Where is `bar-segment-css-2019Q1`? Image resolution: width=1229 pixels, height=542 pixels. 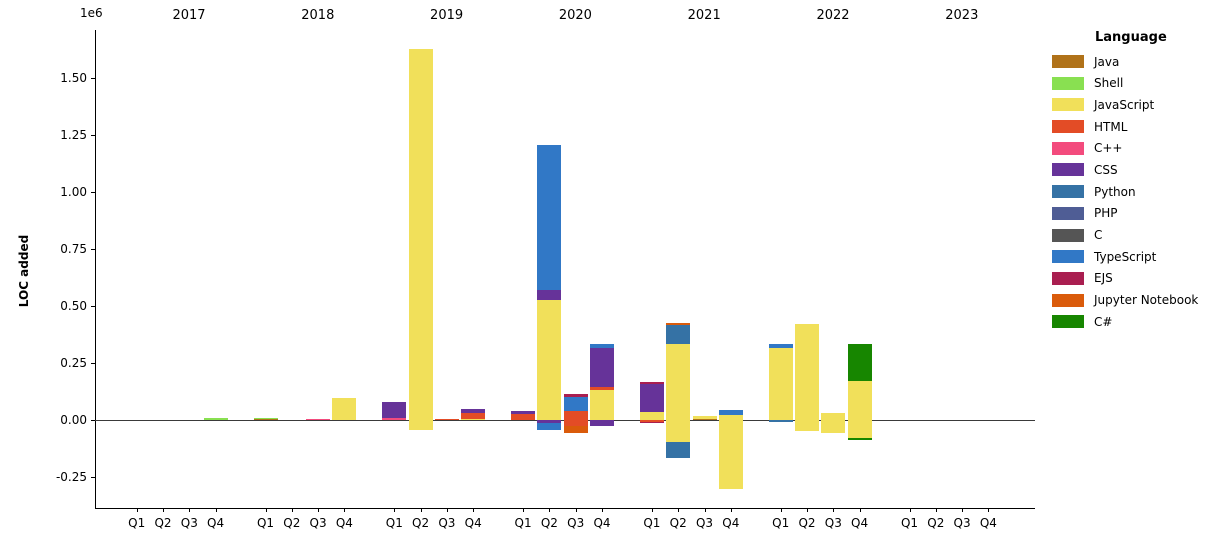 bar-segment-css-2019Q1 is located at coordinates (394, 410).